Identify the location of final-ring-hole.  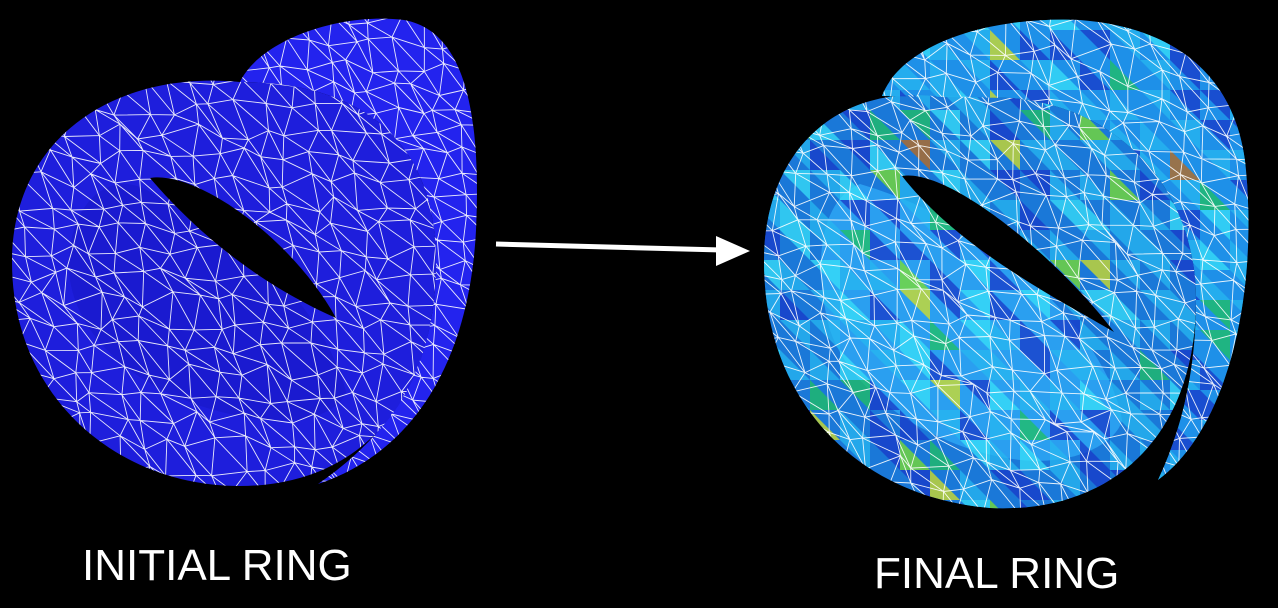
(1008, 253).